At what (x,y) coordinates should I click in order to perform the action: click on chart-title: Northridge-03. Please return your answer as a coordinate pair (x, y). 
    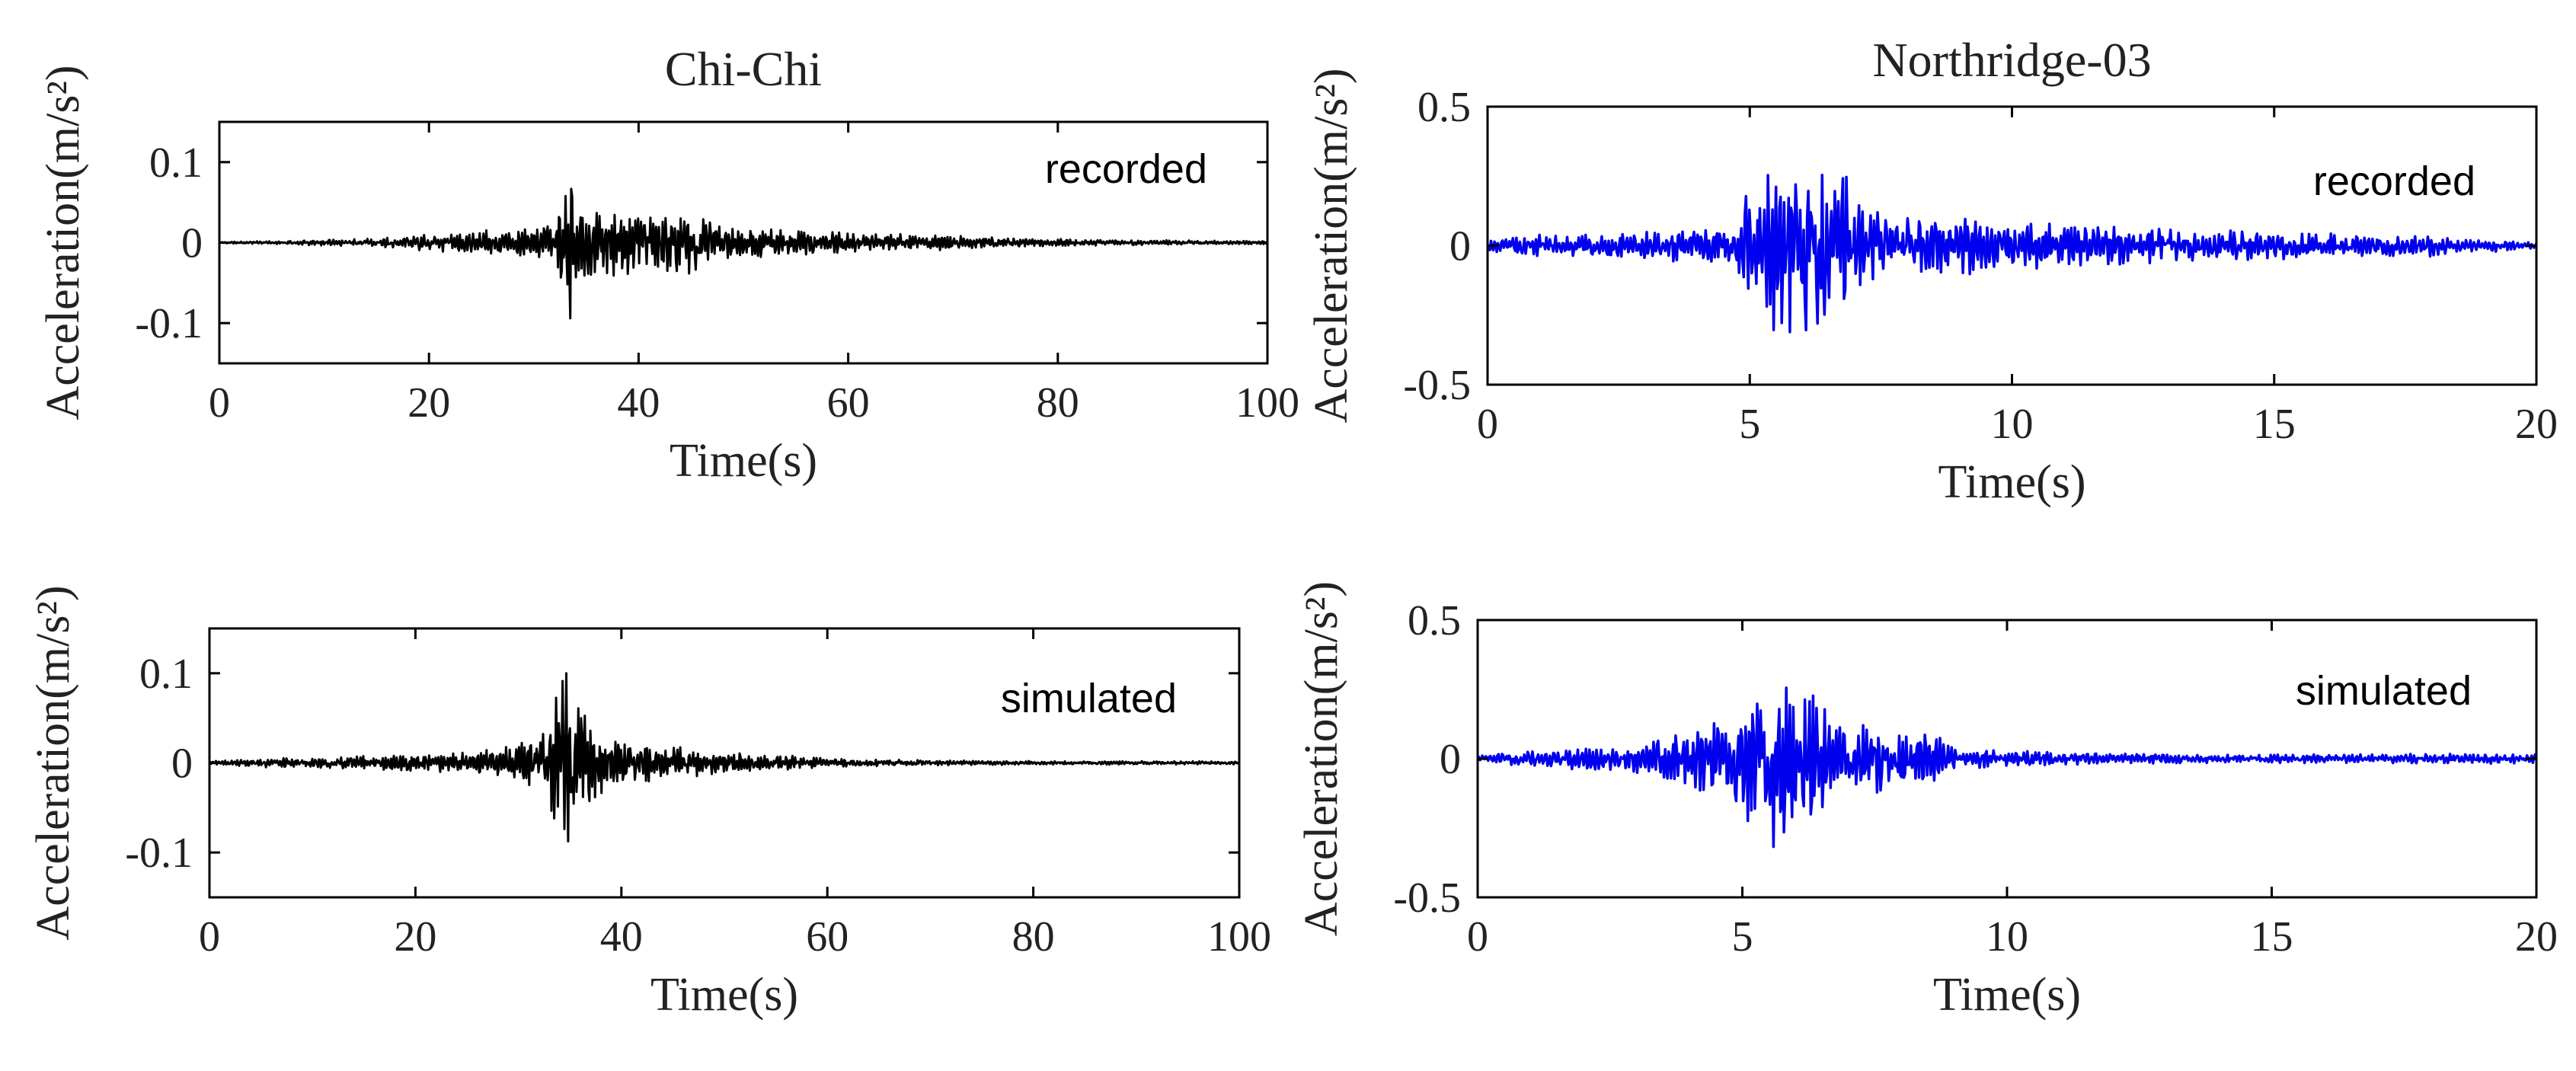
    Looking at the image, I should click on (2011, 60).